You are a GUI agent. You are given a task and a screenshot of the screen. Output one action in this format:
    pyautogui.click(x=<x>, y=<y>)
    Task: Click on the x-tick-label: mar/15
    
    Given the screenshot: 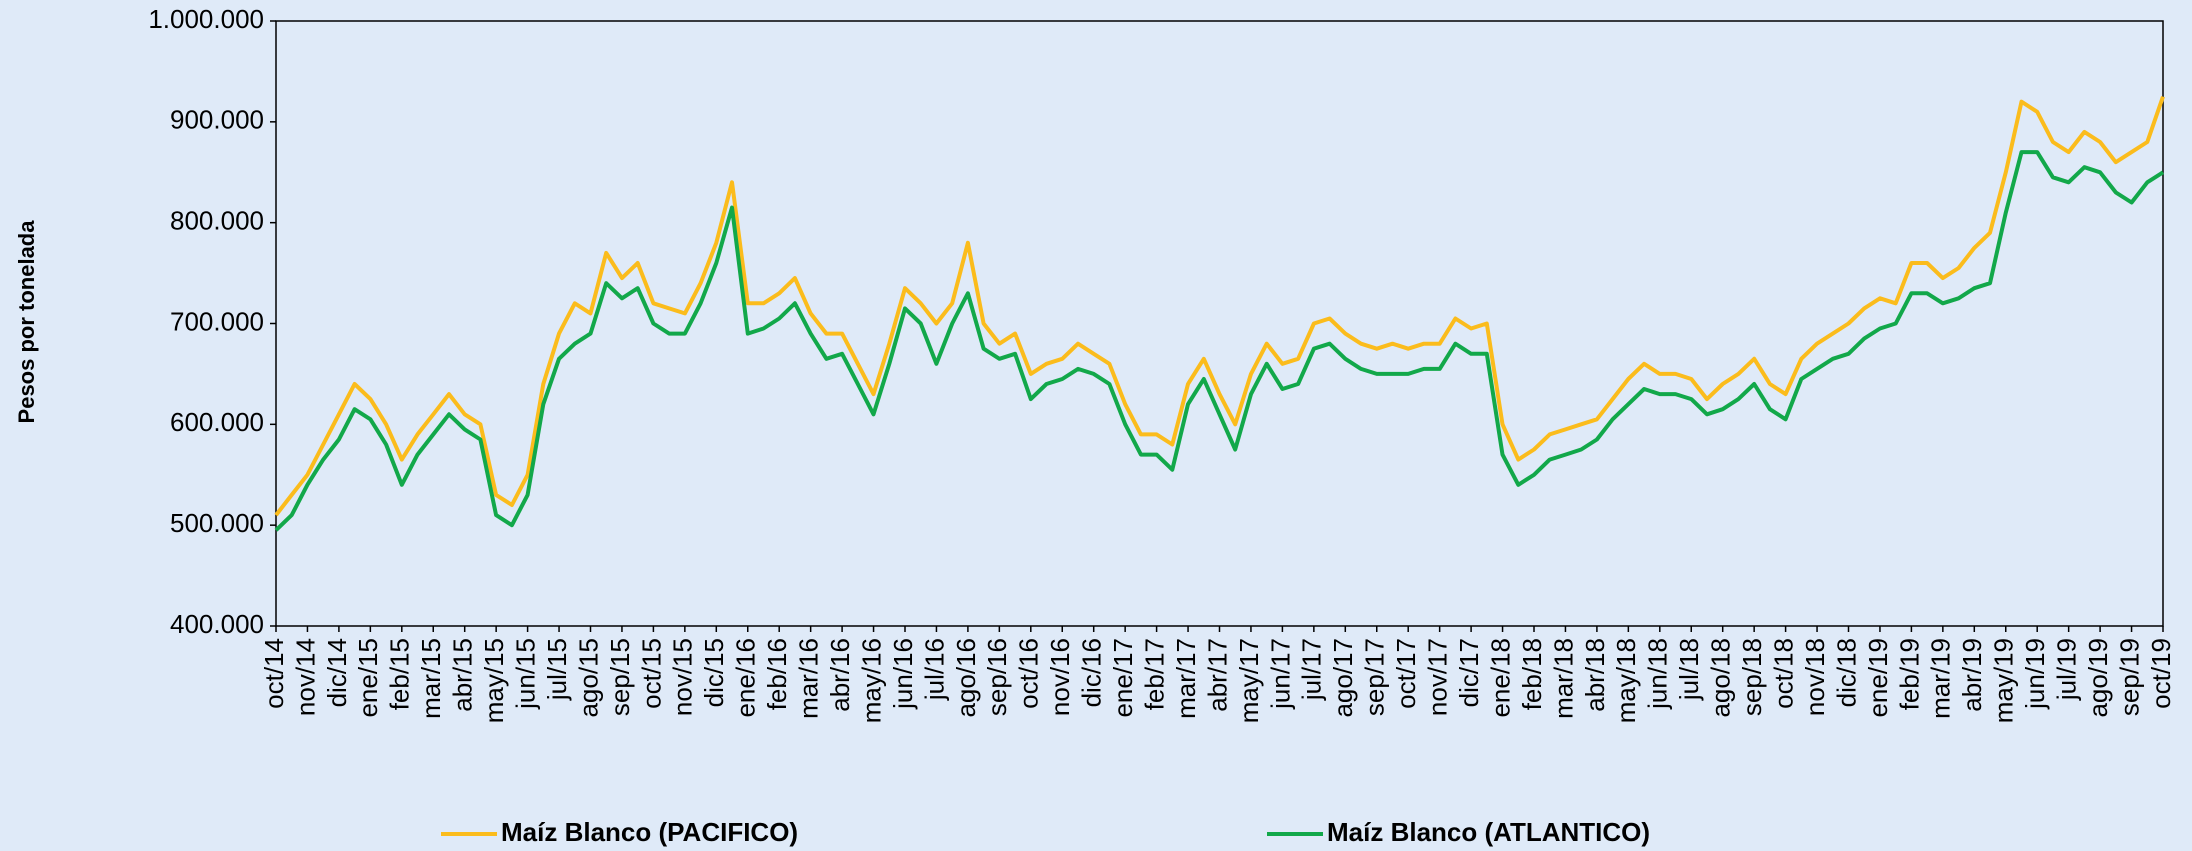 What is the action you would take?
    pyautogui.click(x=431, y=678)
    